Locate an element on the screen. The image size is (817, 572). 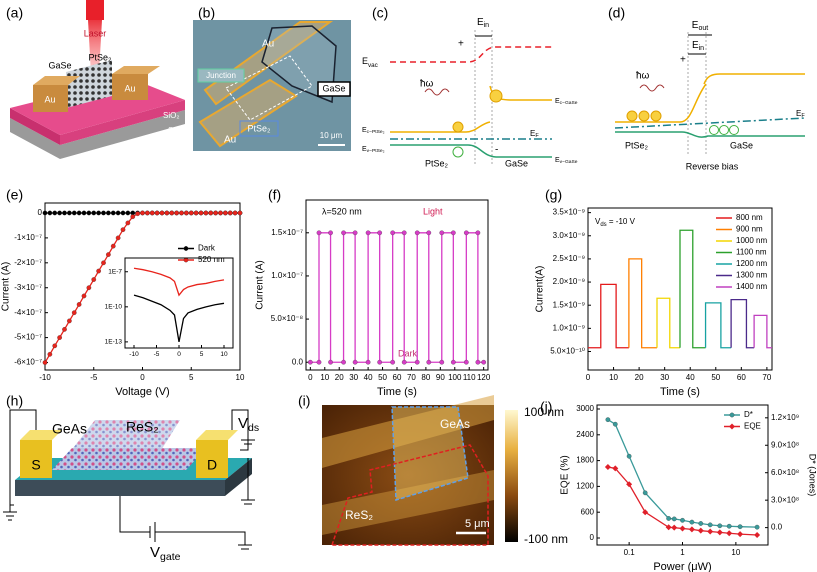
y-tick-label: 1.0×10⁻⁹ is located at coordinates (569, 327).